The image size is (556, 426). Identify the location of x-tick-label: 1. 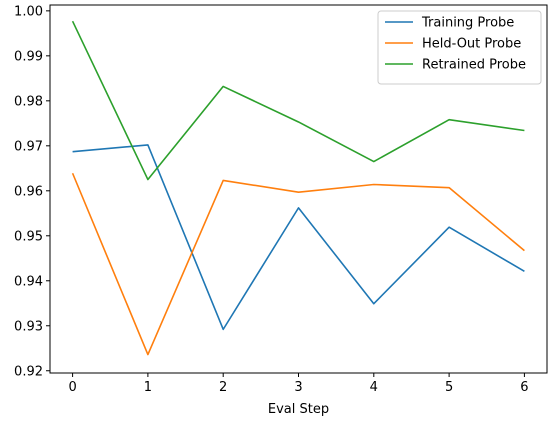
(148, 387).